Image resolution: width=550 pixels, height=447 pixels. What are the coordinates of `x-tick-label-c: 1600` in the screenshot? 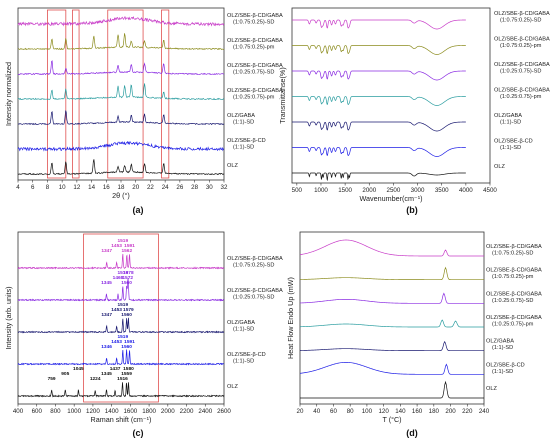 It's located at (130, 411).